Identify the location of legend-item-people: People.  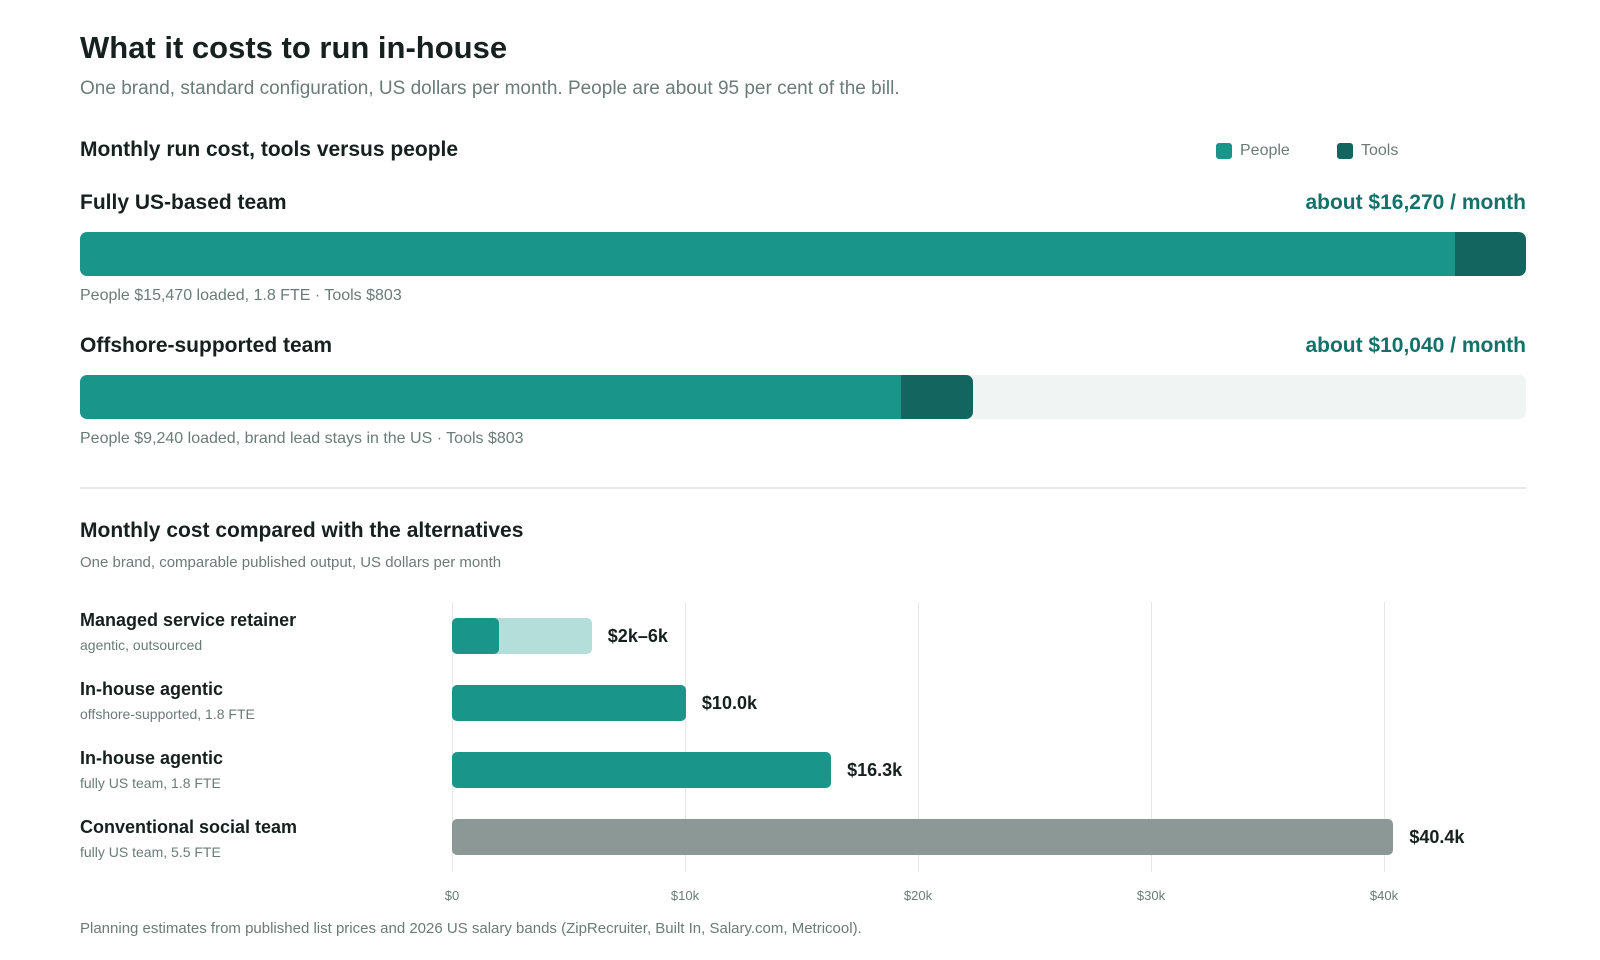
(1253, 151).